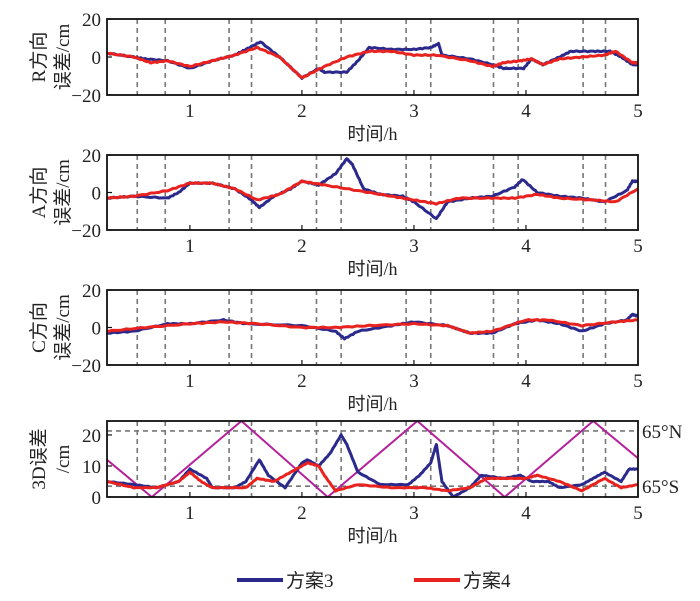 The image size is (700, 601). Describe the element at coordinates (39, 458) in the screenshot. I see `y-axis-label: 3D误差` at that location.